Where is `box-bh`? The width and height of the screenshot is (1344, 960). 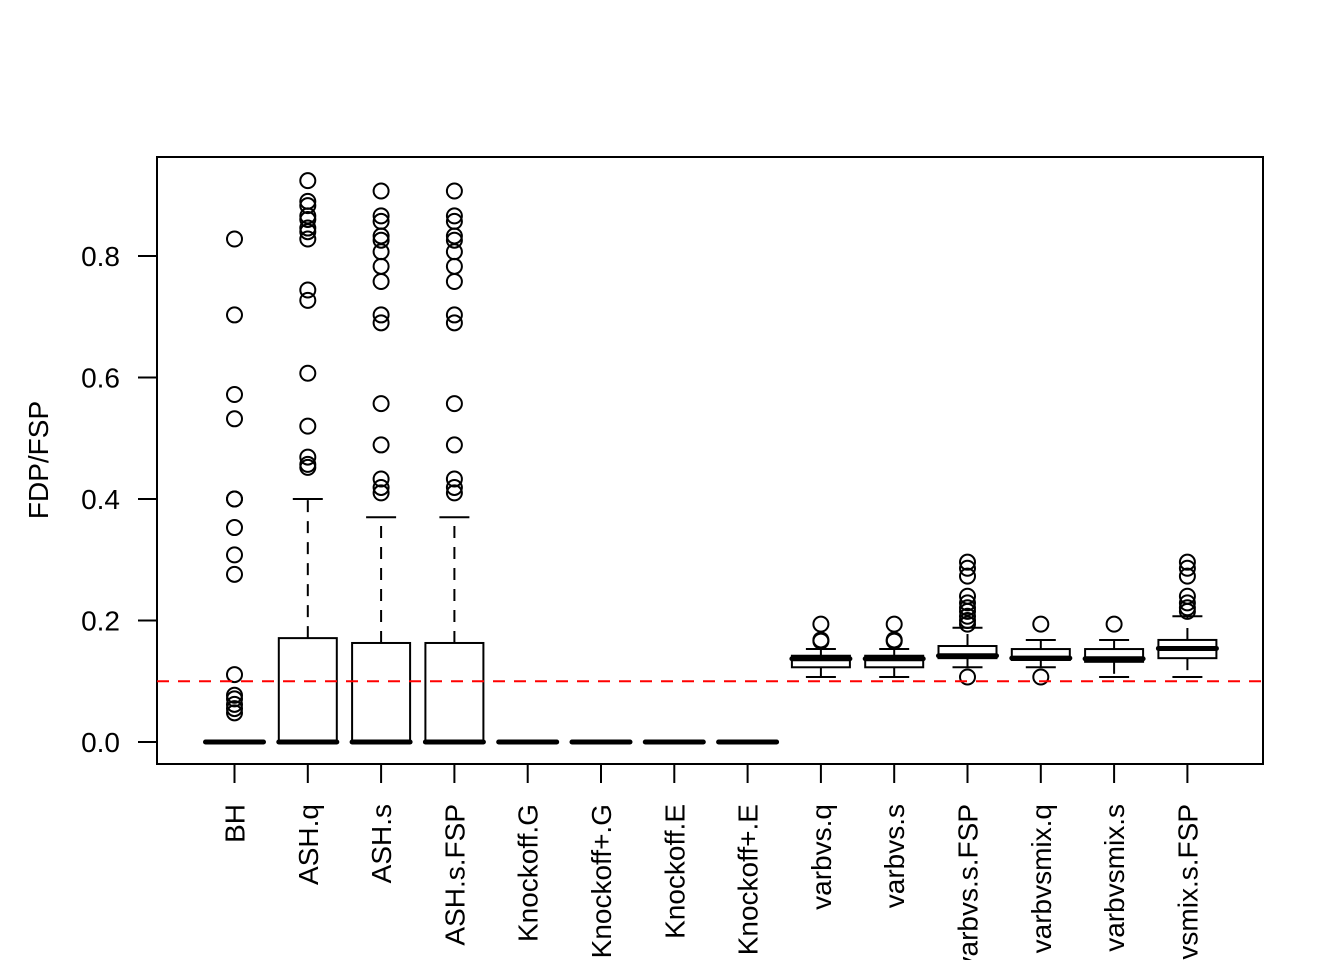 box-bh is located at coordinates (234, 487).